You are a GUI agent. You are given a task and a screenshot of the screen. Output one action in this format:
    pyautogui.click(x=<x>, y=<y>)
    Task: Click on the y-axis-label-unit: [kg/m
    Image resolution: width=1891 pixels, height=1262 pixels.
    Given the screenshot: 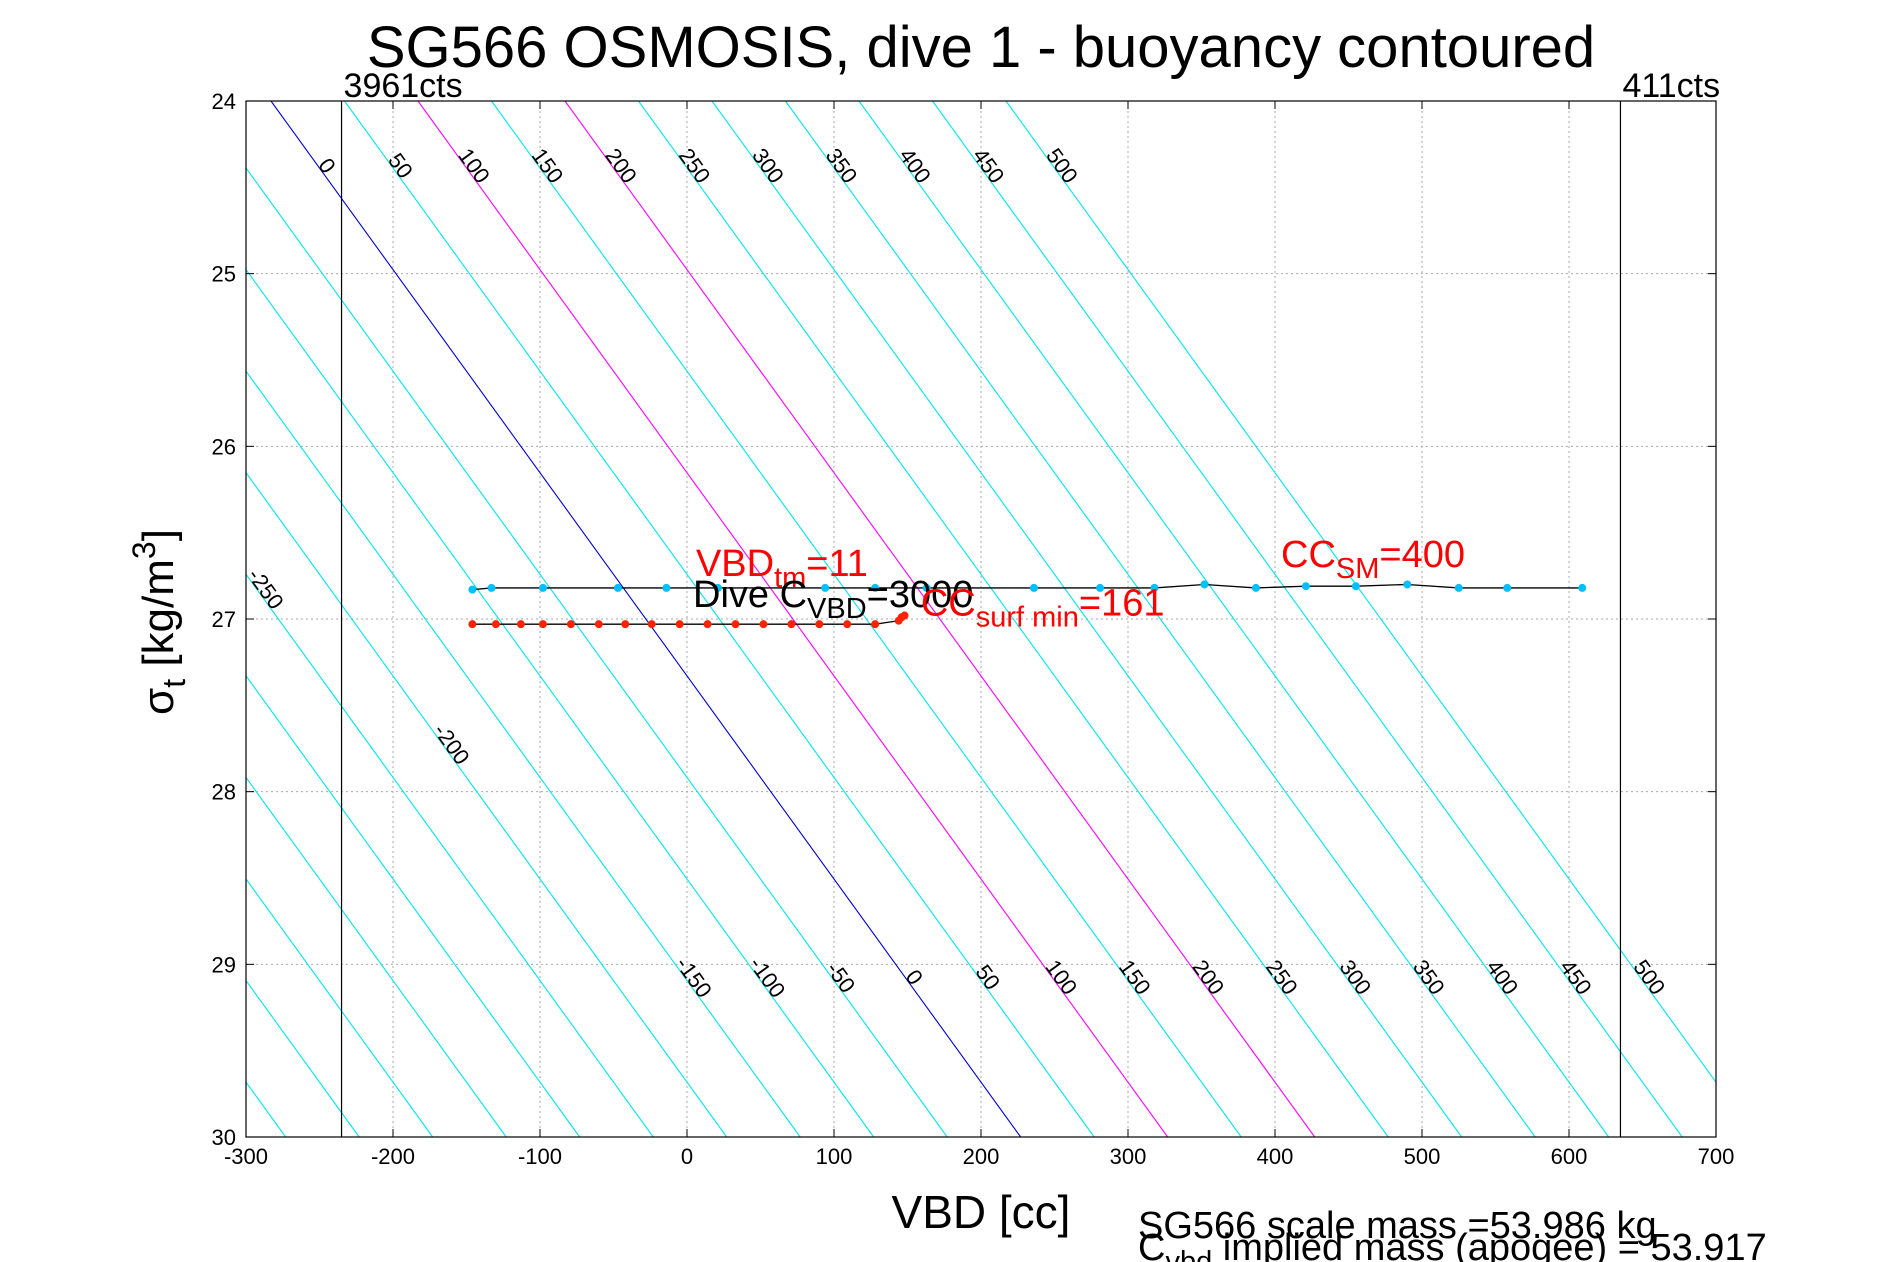 What is the action you would take?
    pyautogui.click(x=158, y=619)
    